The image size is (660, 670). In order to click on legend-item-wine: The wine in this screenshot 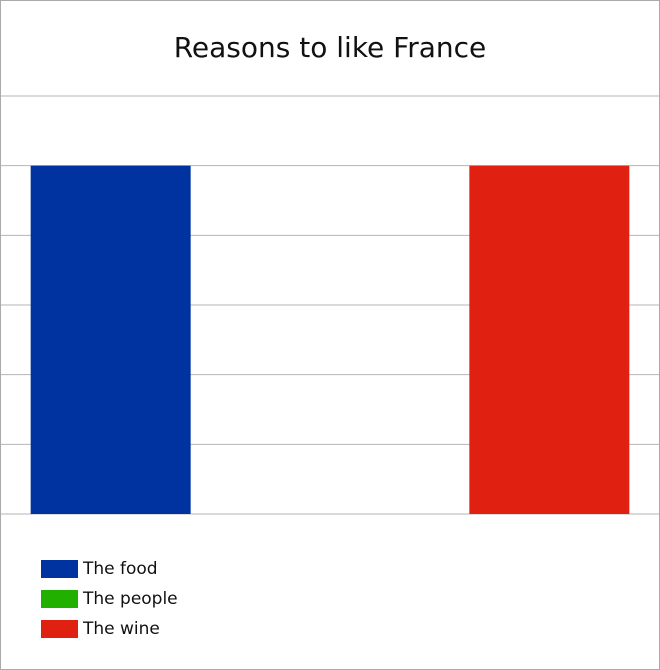, I will do `click(109, 629)`.